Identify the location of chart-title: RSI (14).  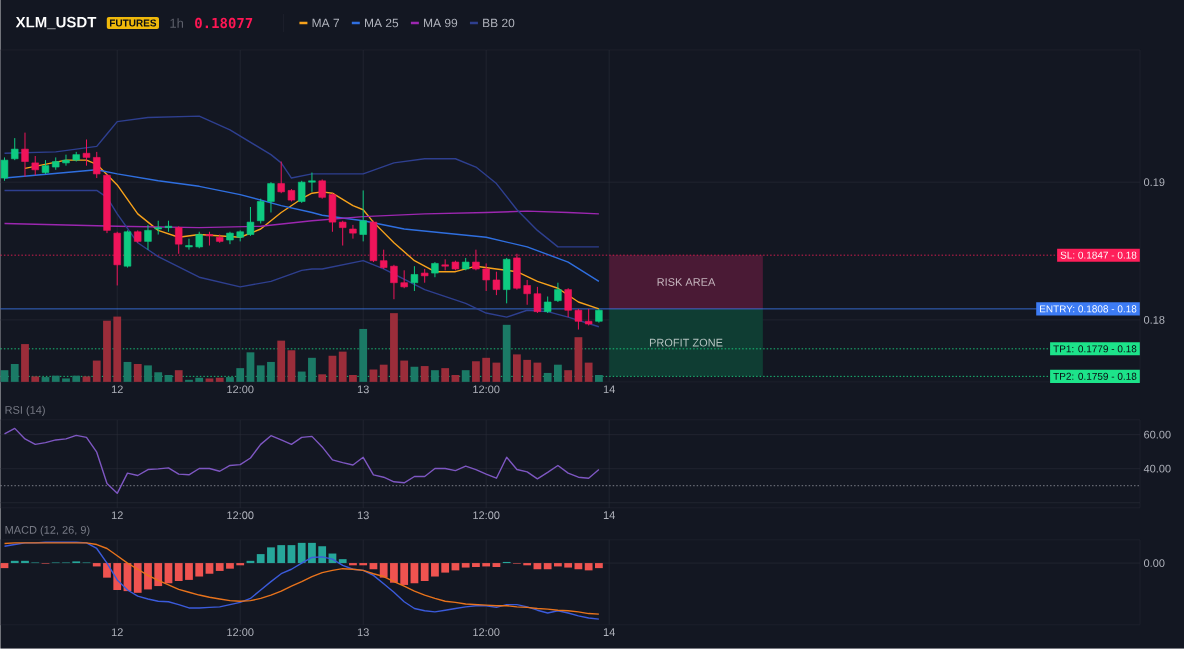
(25, 411).